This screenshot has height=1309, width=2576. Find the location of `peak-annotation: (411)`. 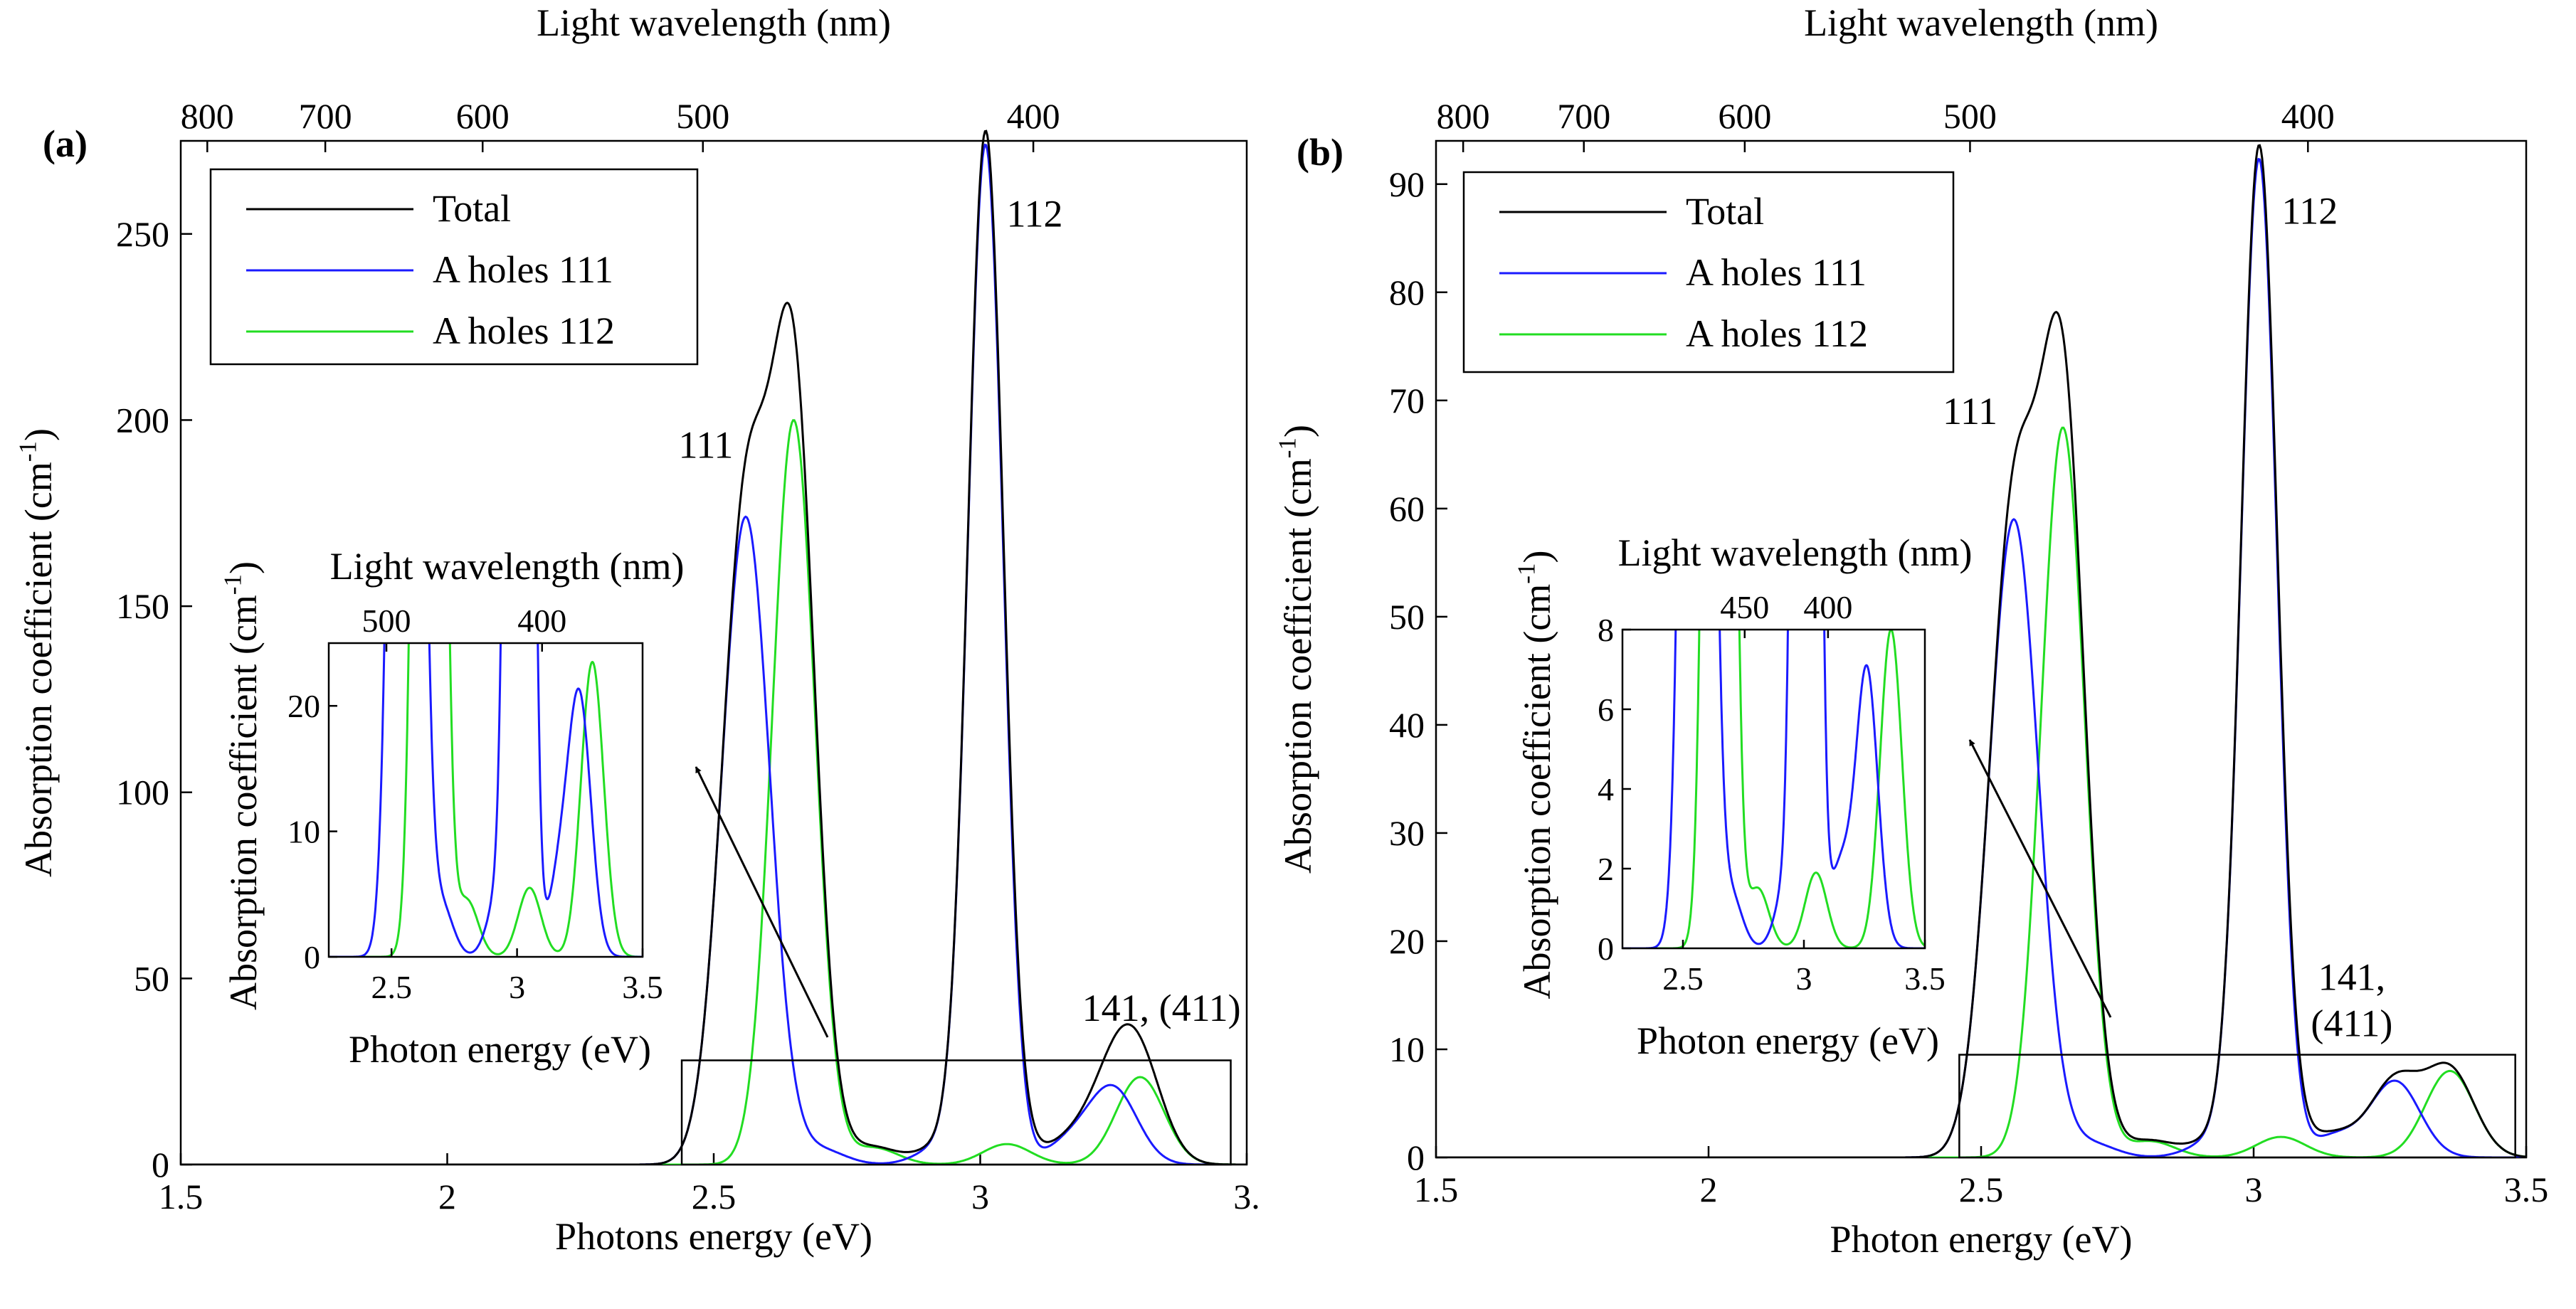

peak-annotation: (411) is located at coordinates (2352, 1023).